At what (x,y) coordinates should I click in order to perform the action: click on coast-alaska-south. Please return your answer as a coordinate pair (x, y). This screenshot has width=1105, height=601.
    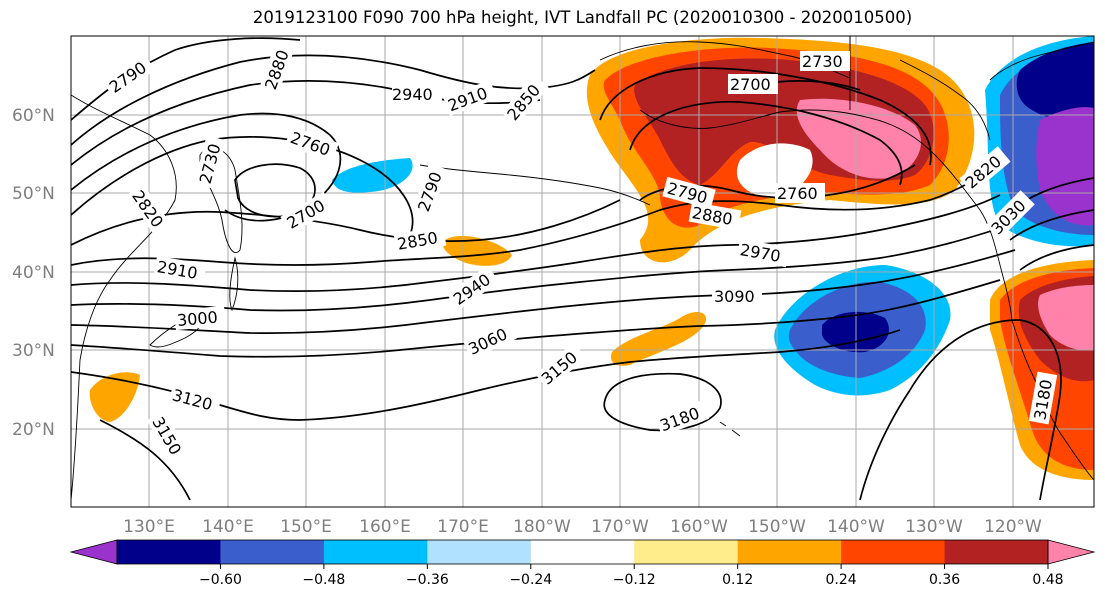
    Looking at the image, I should click on (810, 160).